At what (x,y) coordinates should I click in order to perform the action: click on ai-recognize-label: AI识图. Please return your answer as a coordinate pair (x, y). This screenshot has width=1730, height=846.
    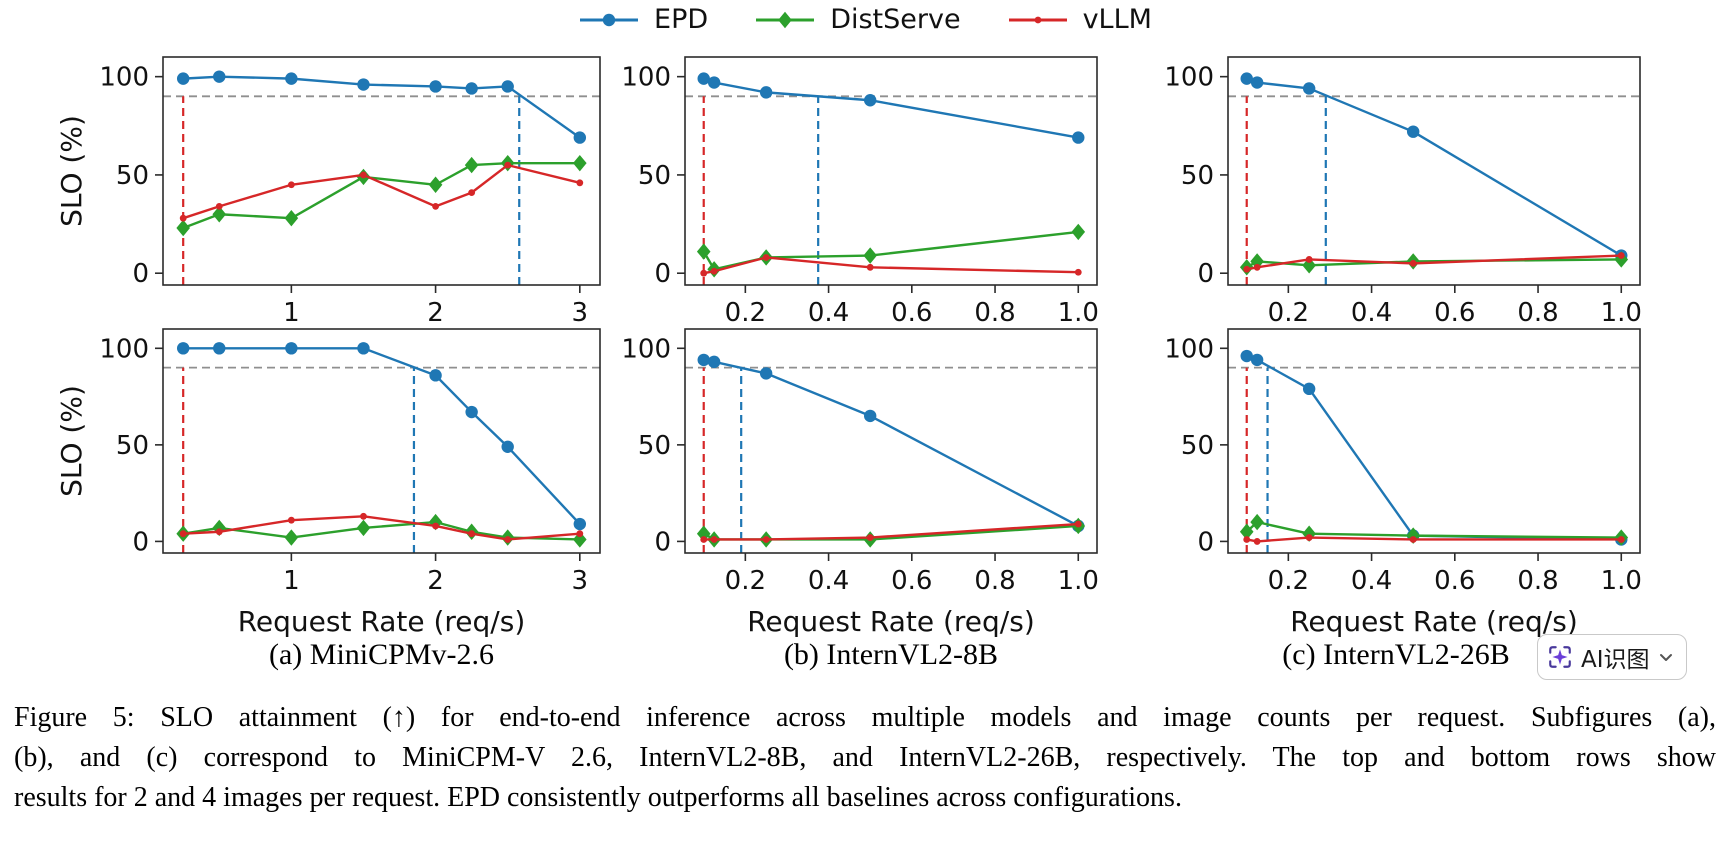
    Looking at the image, I should click on (1615, 660).